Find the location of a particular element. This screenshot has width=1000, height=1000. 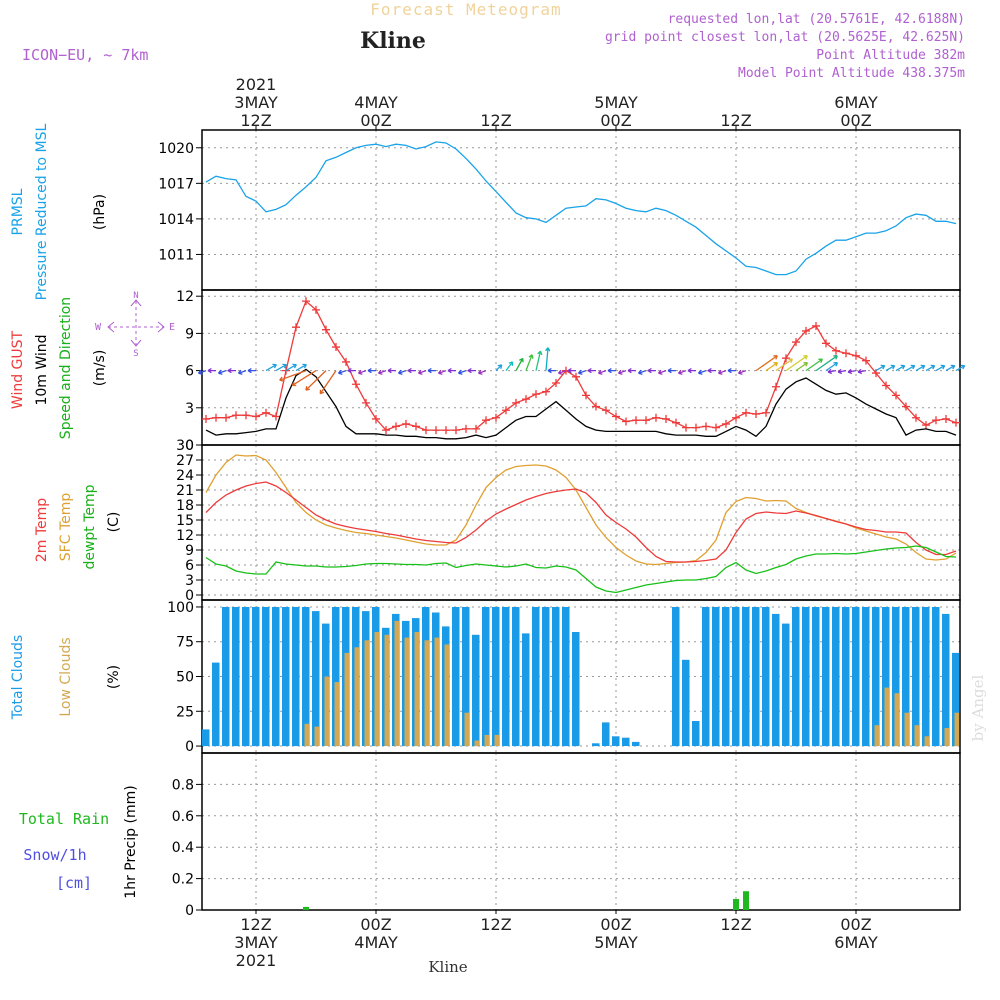

precip-label-rain: Total Rain is located at coordinates (64, 819).